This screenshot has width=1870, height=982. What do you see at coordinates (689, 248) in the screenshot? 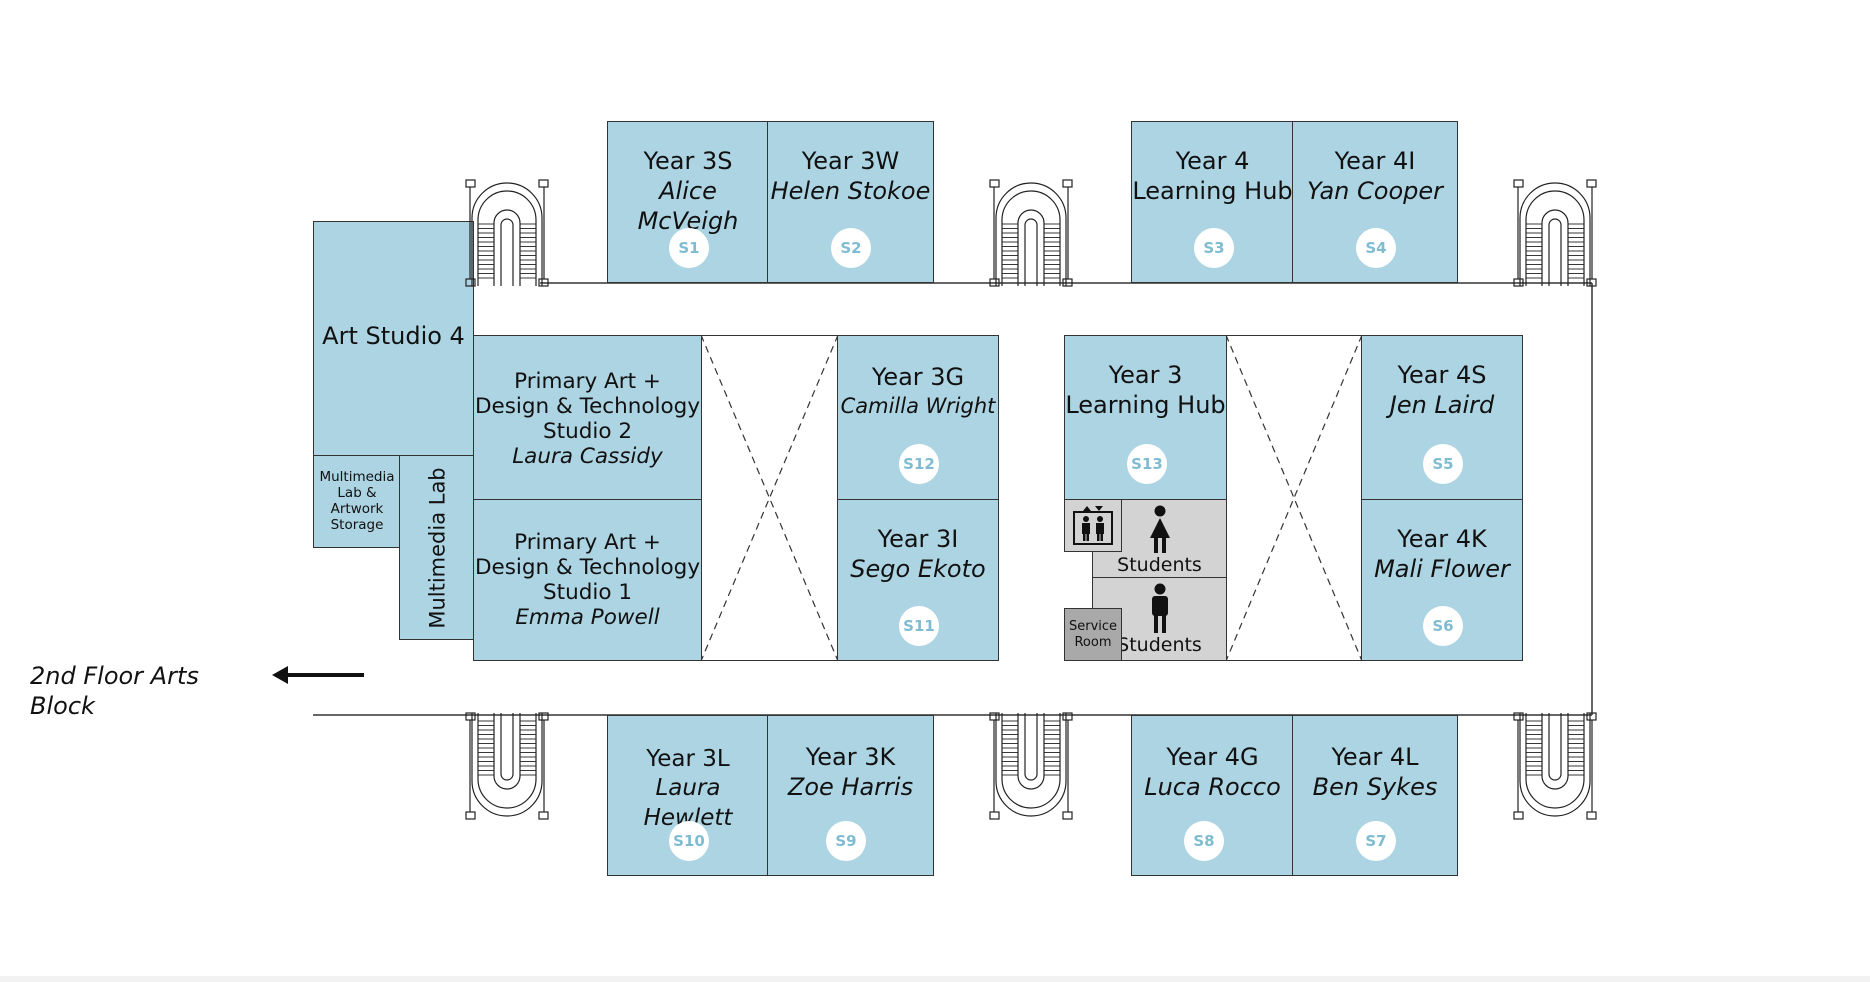
I see `room-badge: S1` at bounding box center [689, 248].